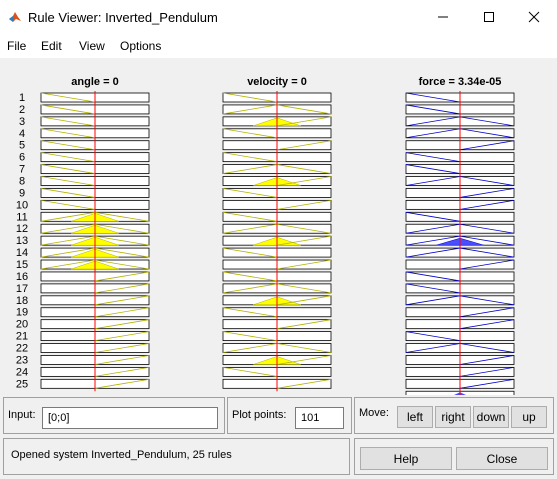 This screenshot has width=557, height=479. Describe the element at coordinates (22, 146) in the screenshot. I see `rule-number-label: 5` at that location.